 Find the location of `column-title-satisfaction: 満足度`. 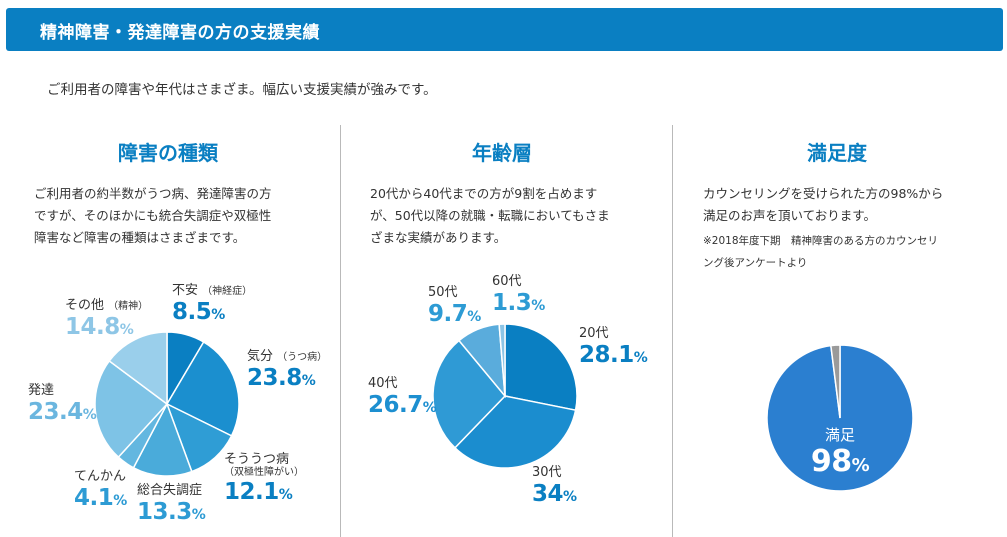

column-title-satisfaction: 満足度 is located at coordinates (837, 153).